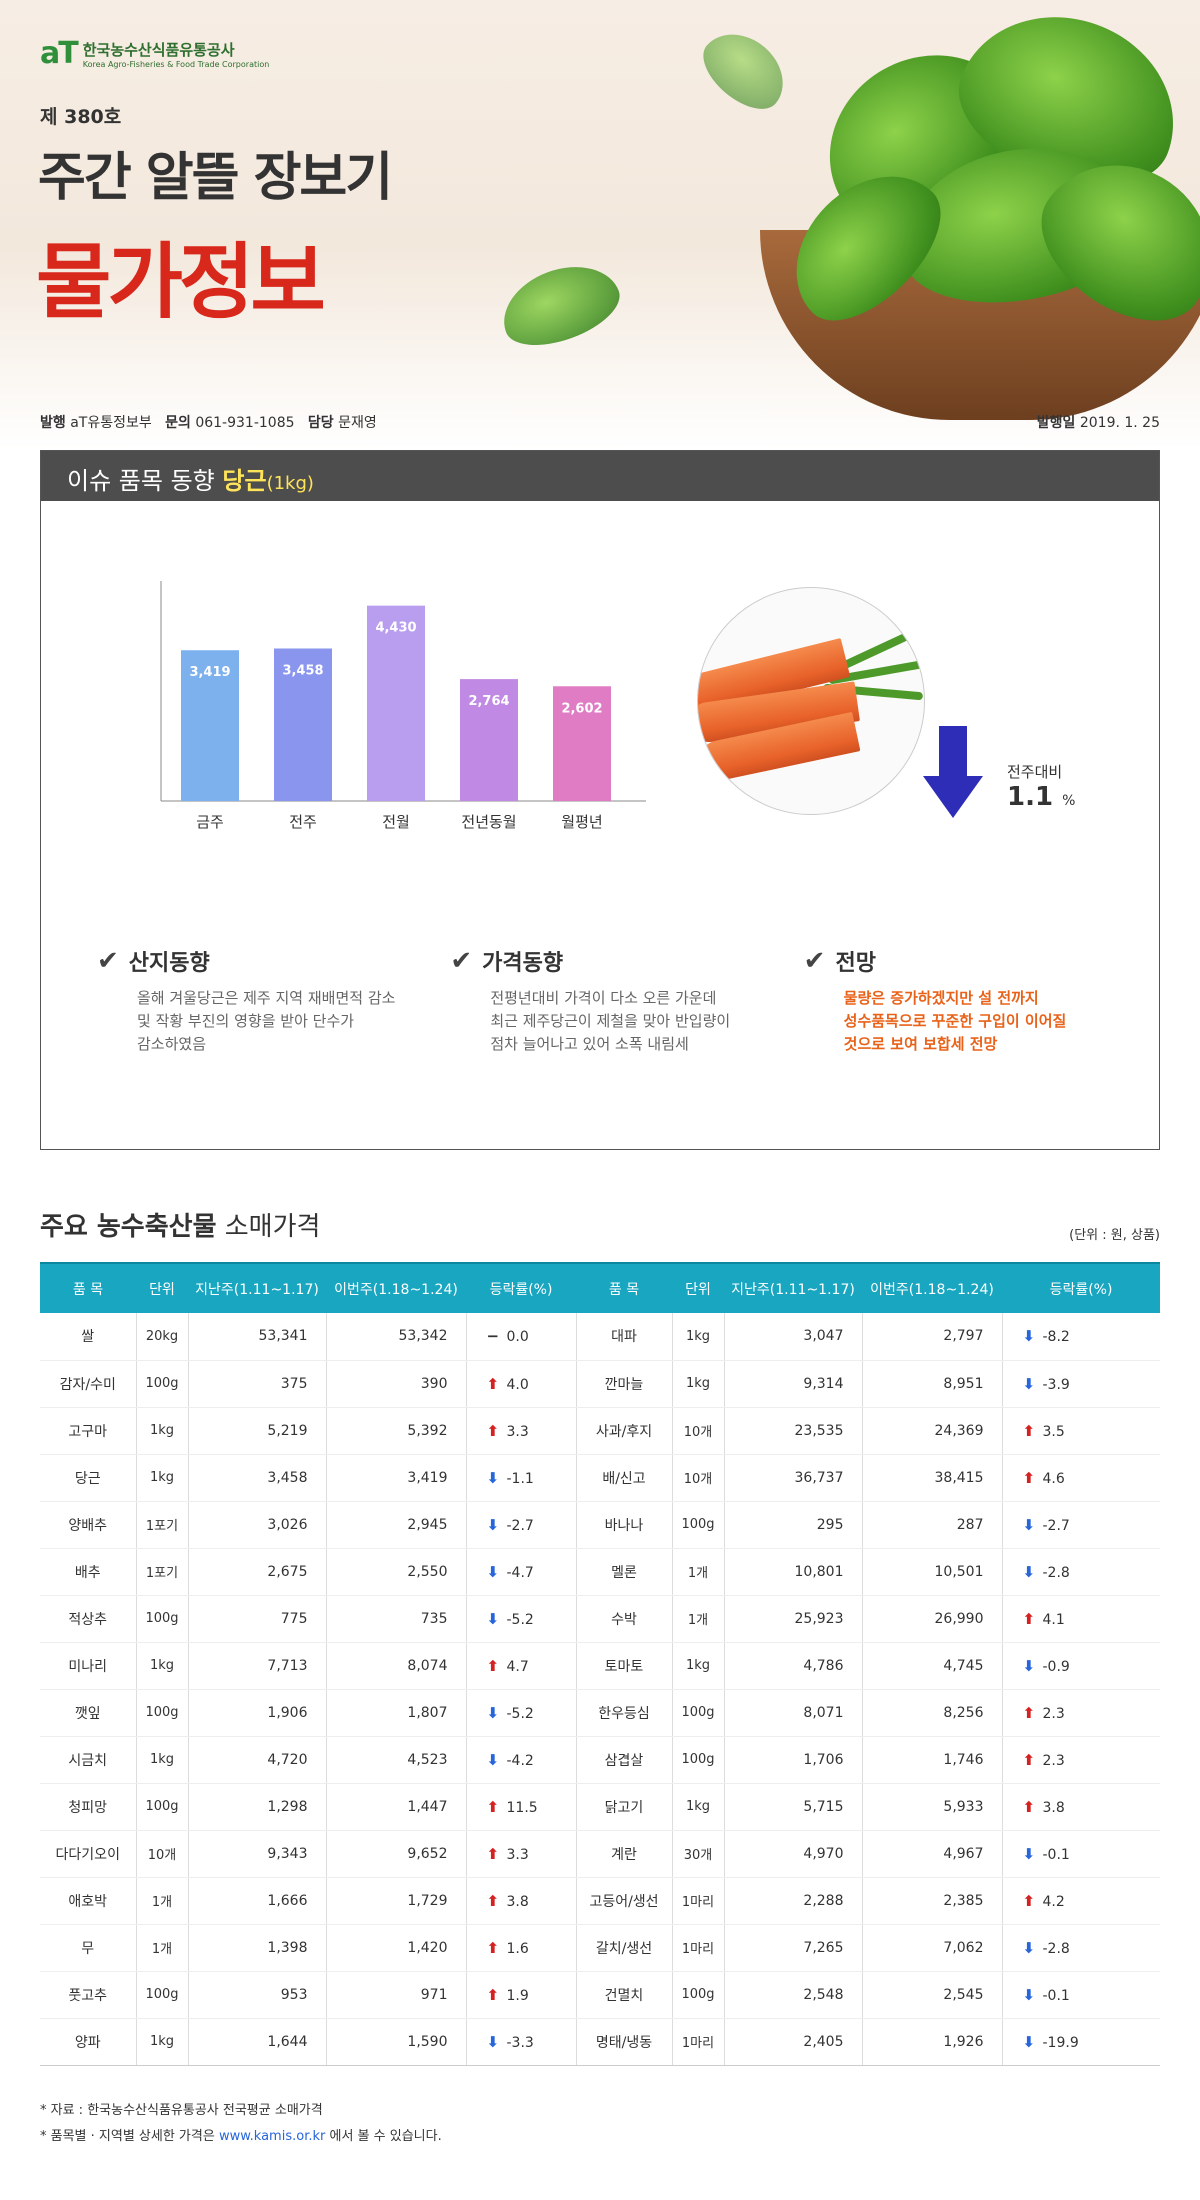 The image size is (1200, 2200). What do you see at coordinates (581, 708) in the screenshot?
I see `bar-value-label: 2,602` at bounding box center [581, 708].